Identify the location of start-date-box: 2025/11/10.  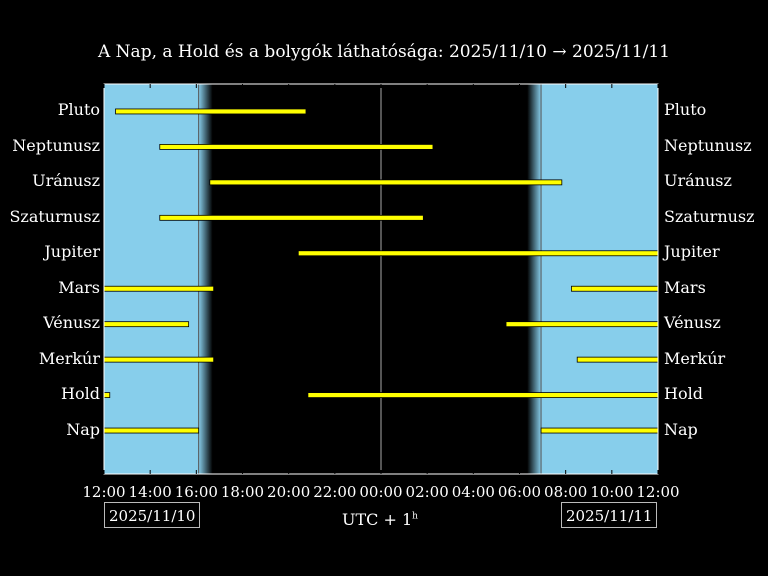
(152, 515).